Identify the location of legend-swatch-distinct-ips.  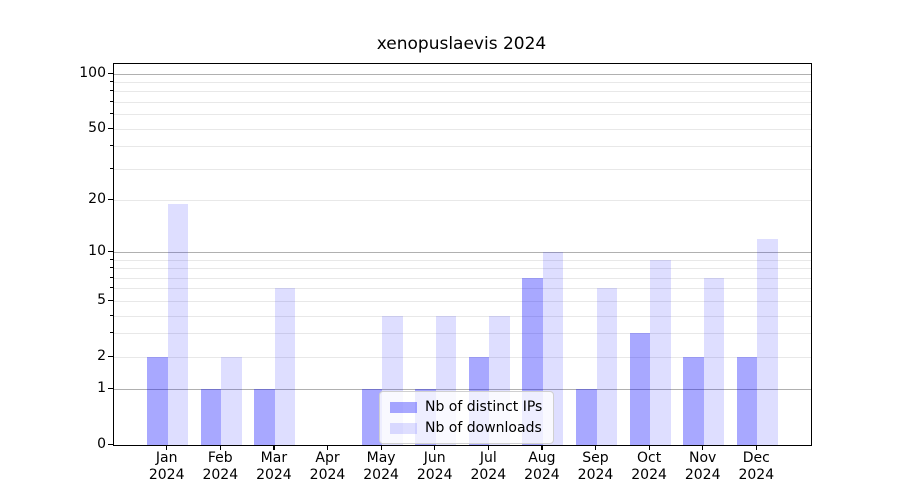
(403, 407).